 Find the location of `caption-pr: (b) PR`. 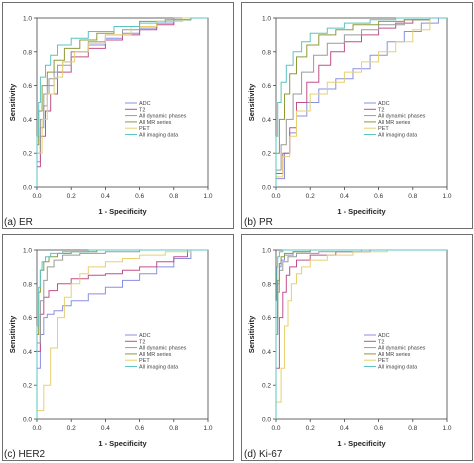

caption-pr: (b) PR is located at coordinates (258, 222).